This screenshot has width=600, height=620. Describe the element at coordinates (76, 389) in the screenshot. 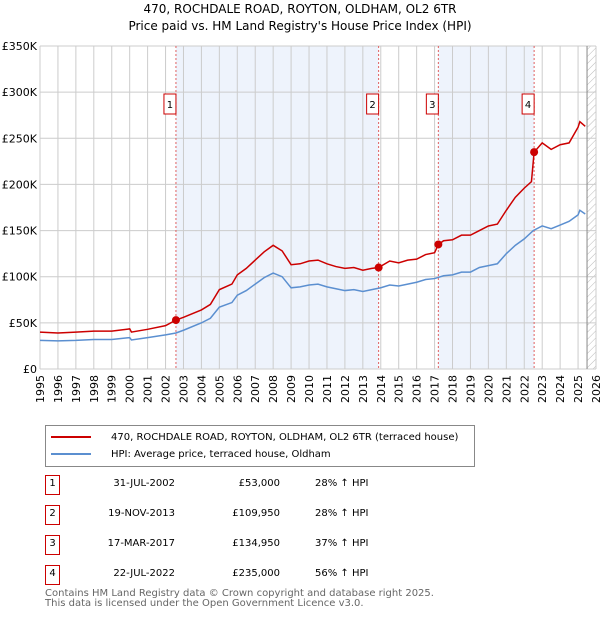

I see `x-tick-label: 1997` at that location.